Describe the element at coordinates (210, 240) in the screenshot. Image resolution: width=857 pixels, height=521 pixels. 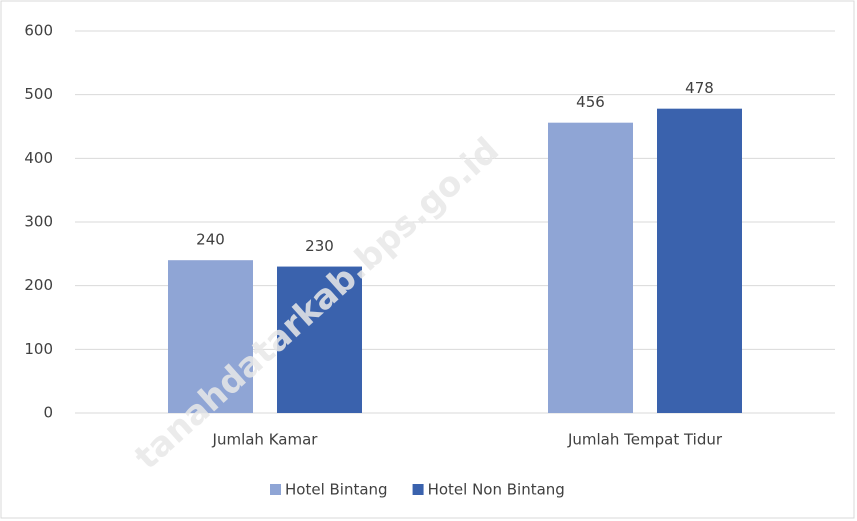
I see `value-label: 240` at that location.